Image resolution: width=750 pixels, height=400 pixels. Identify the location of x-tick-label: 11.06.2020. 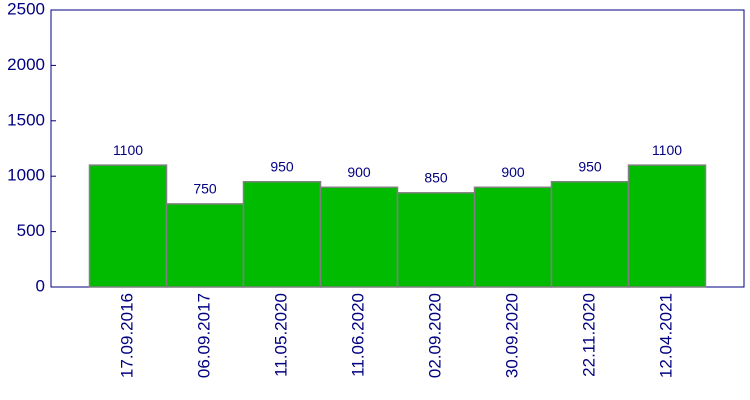
(357, 335).